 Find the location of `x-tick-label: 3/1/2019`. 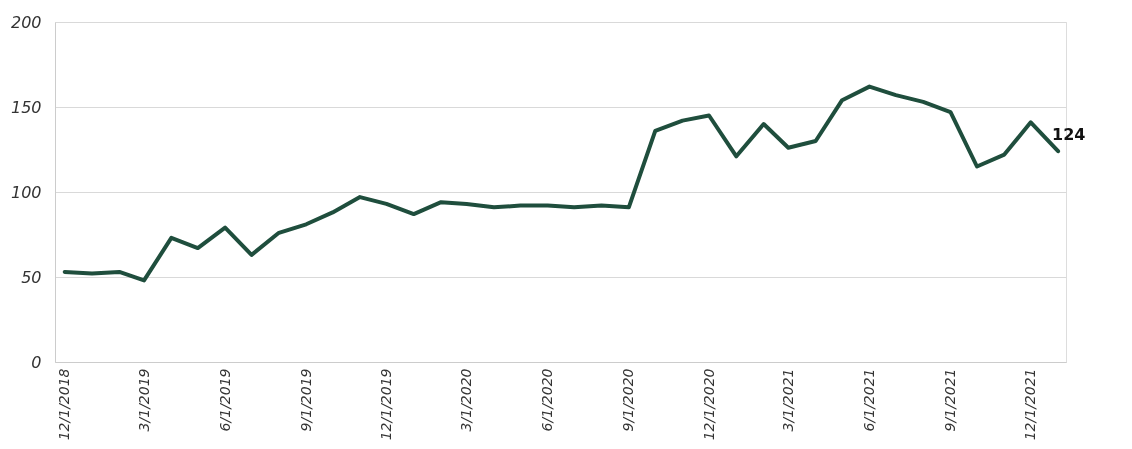

x-tick-label: 3/1/2019 is located at coordinates (143, 400).